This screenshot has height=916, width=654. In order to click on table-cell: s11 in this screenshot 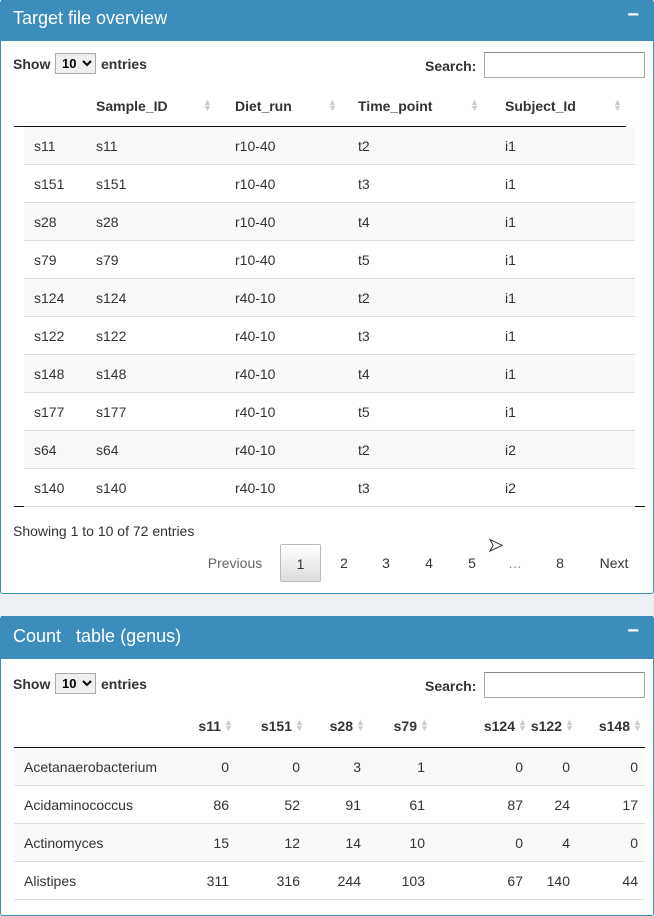, I will do `click(45, 146)`.